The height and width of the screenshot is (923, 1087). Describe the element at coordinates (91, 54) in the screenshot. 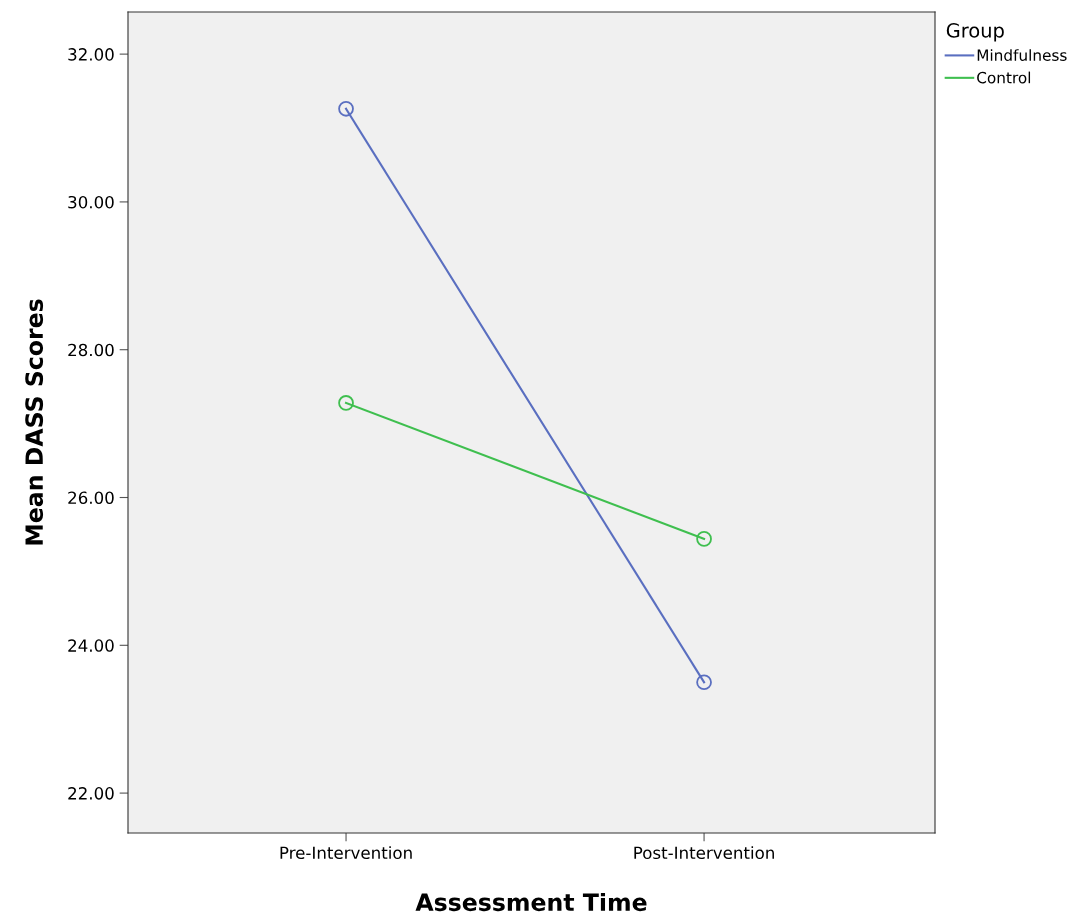

I see `y-tick-label: 32.00` at that location.